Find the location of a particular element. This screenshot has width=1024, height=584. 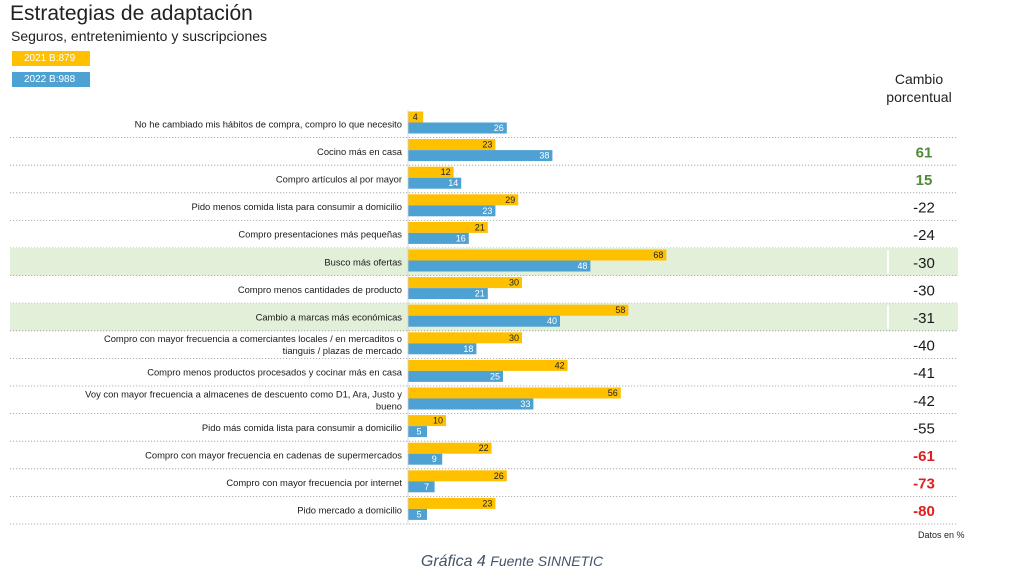

change-value: -41 is located at coordinates (924, 373).